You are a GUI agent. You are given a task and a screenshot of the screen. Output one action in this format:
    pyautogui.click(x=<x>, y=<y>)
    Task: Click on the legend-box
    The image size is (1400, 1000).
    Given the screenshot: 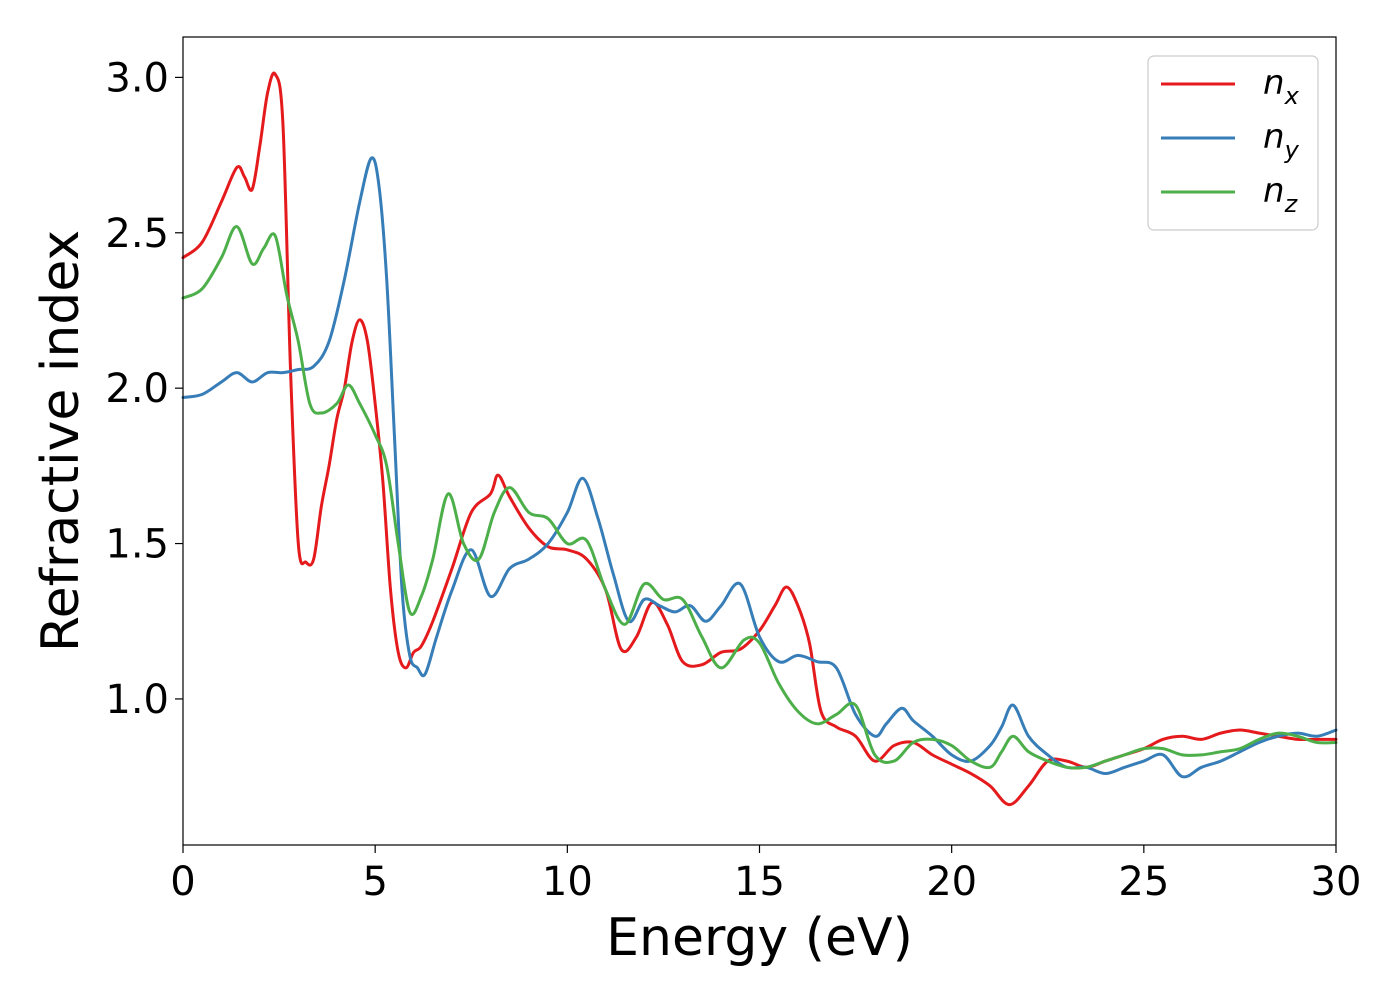 What is the action you would take?
    pyautogui.click(x=1233, y=143)
    